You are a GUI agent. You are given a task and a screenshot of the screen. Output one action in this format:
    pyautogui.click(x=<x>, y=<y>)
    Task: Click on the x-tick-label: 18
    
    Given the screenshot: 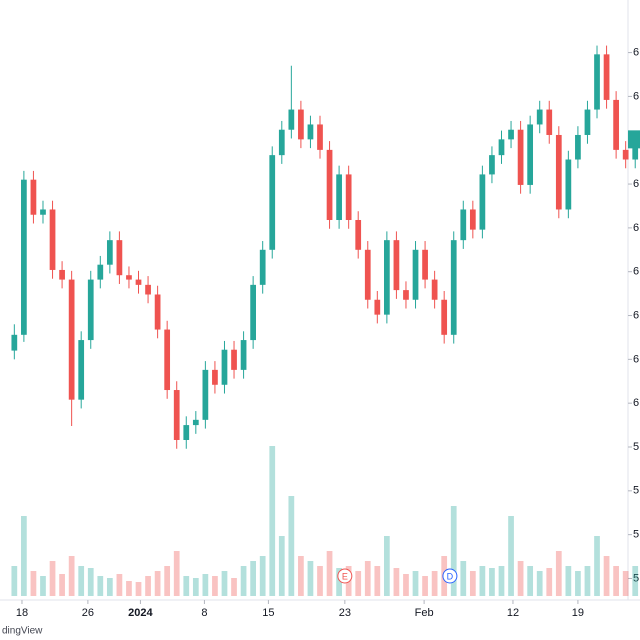 What is the action you would take?
    pyautogui.click(x=22, y=613)
    